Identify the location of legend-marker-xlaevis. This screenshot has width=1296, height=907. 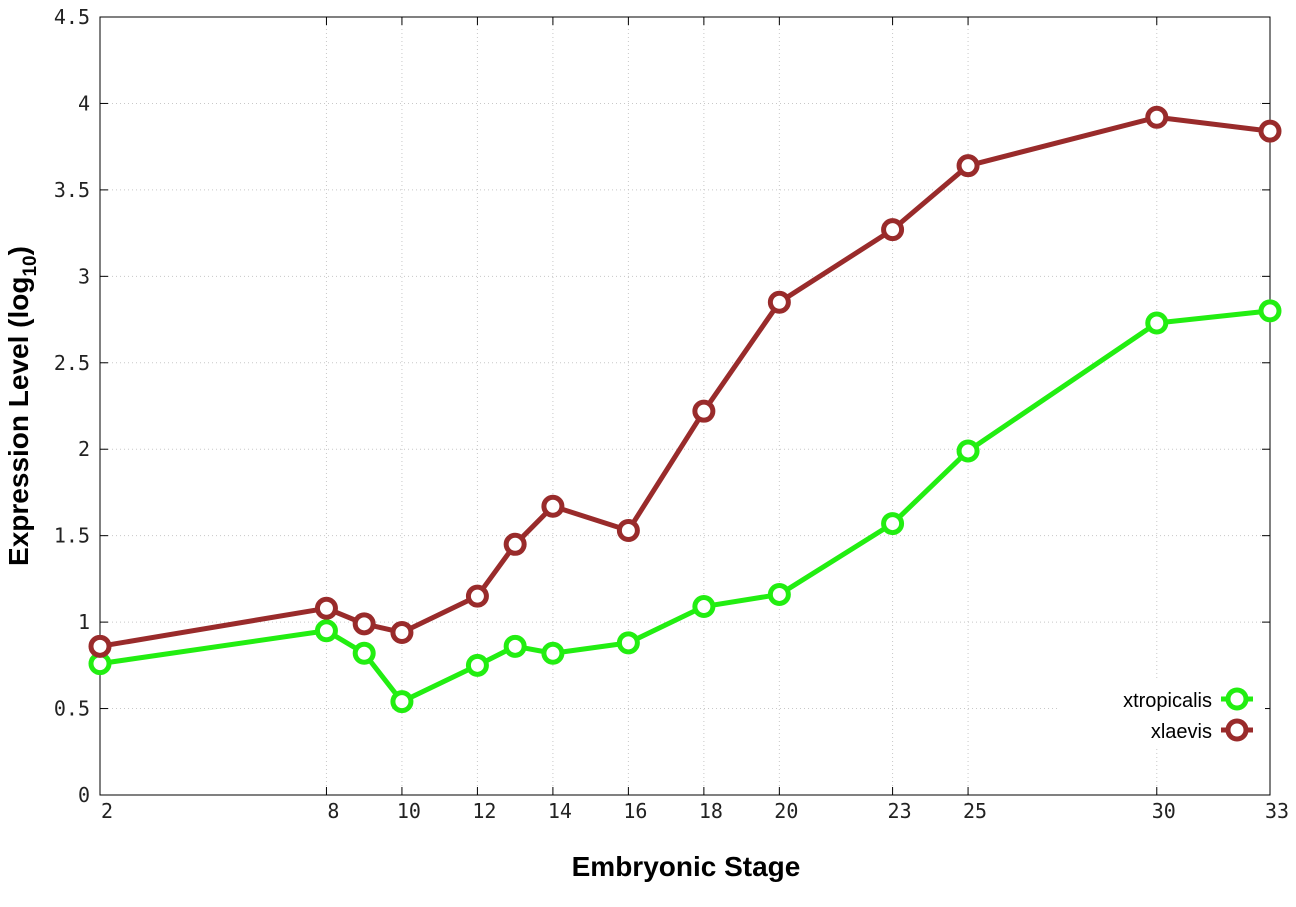
(1237, 730).